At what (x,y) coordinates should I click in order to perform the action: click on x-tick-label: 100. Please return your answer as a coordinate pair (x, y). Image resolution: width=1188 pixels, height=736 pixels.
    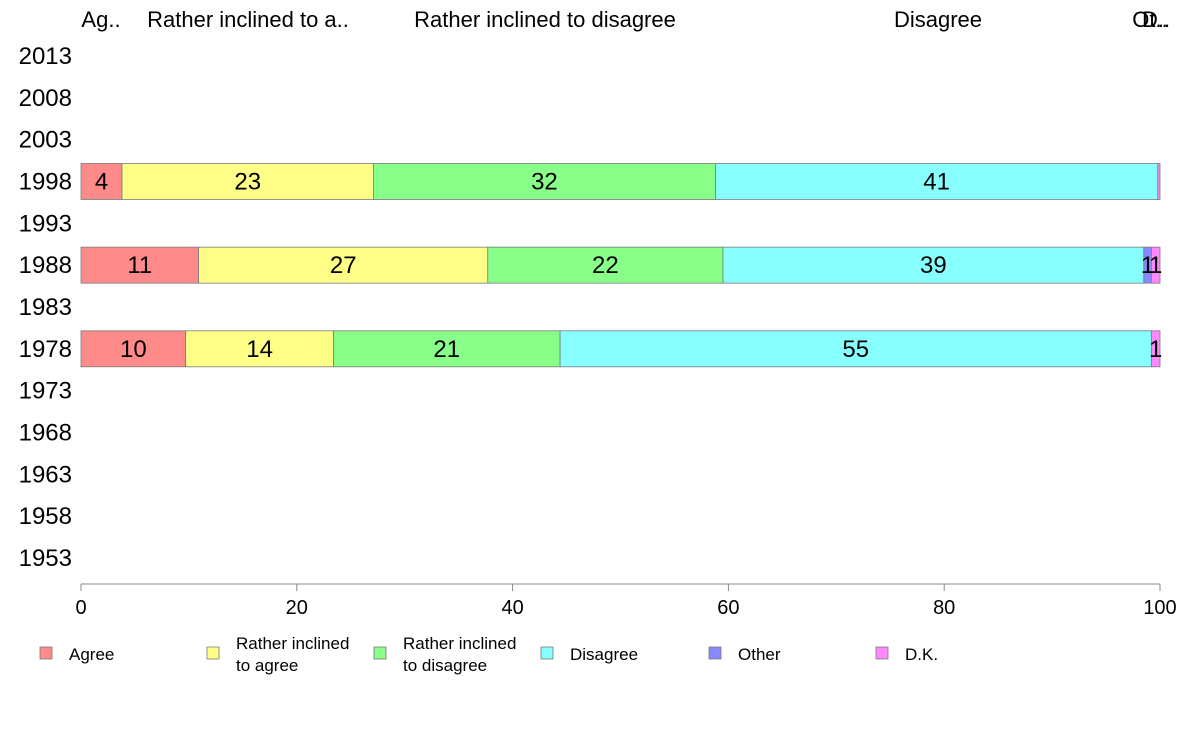
    Looking at the image, I should click on (1159, 608).